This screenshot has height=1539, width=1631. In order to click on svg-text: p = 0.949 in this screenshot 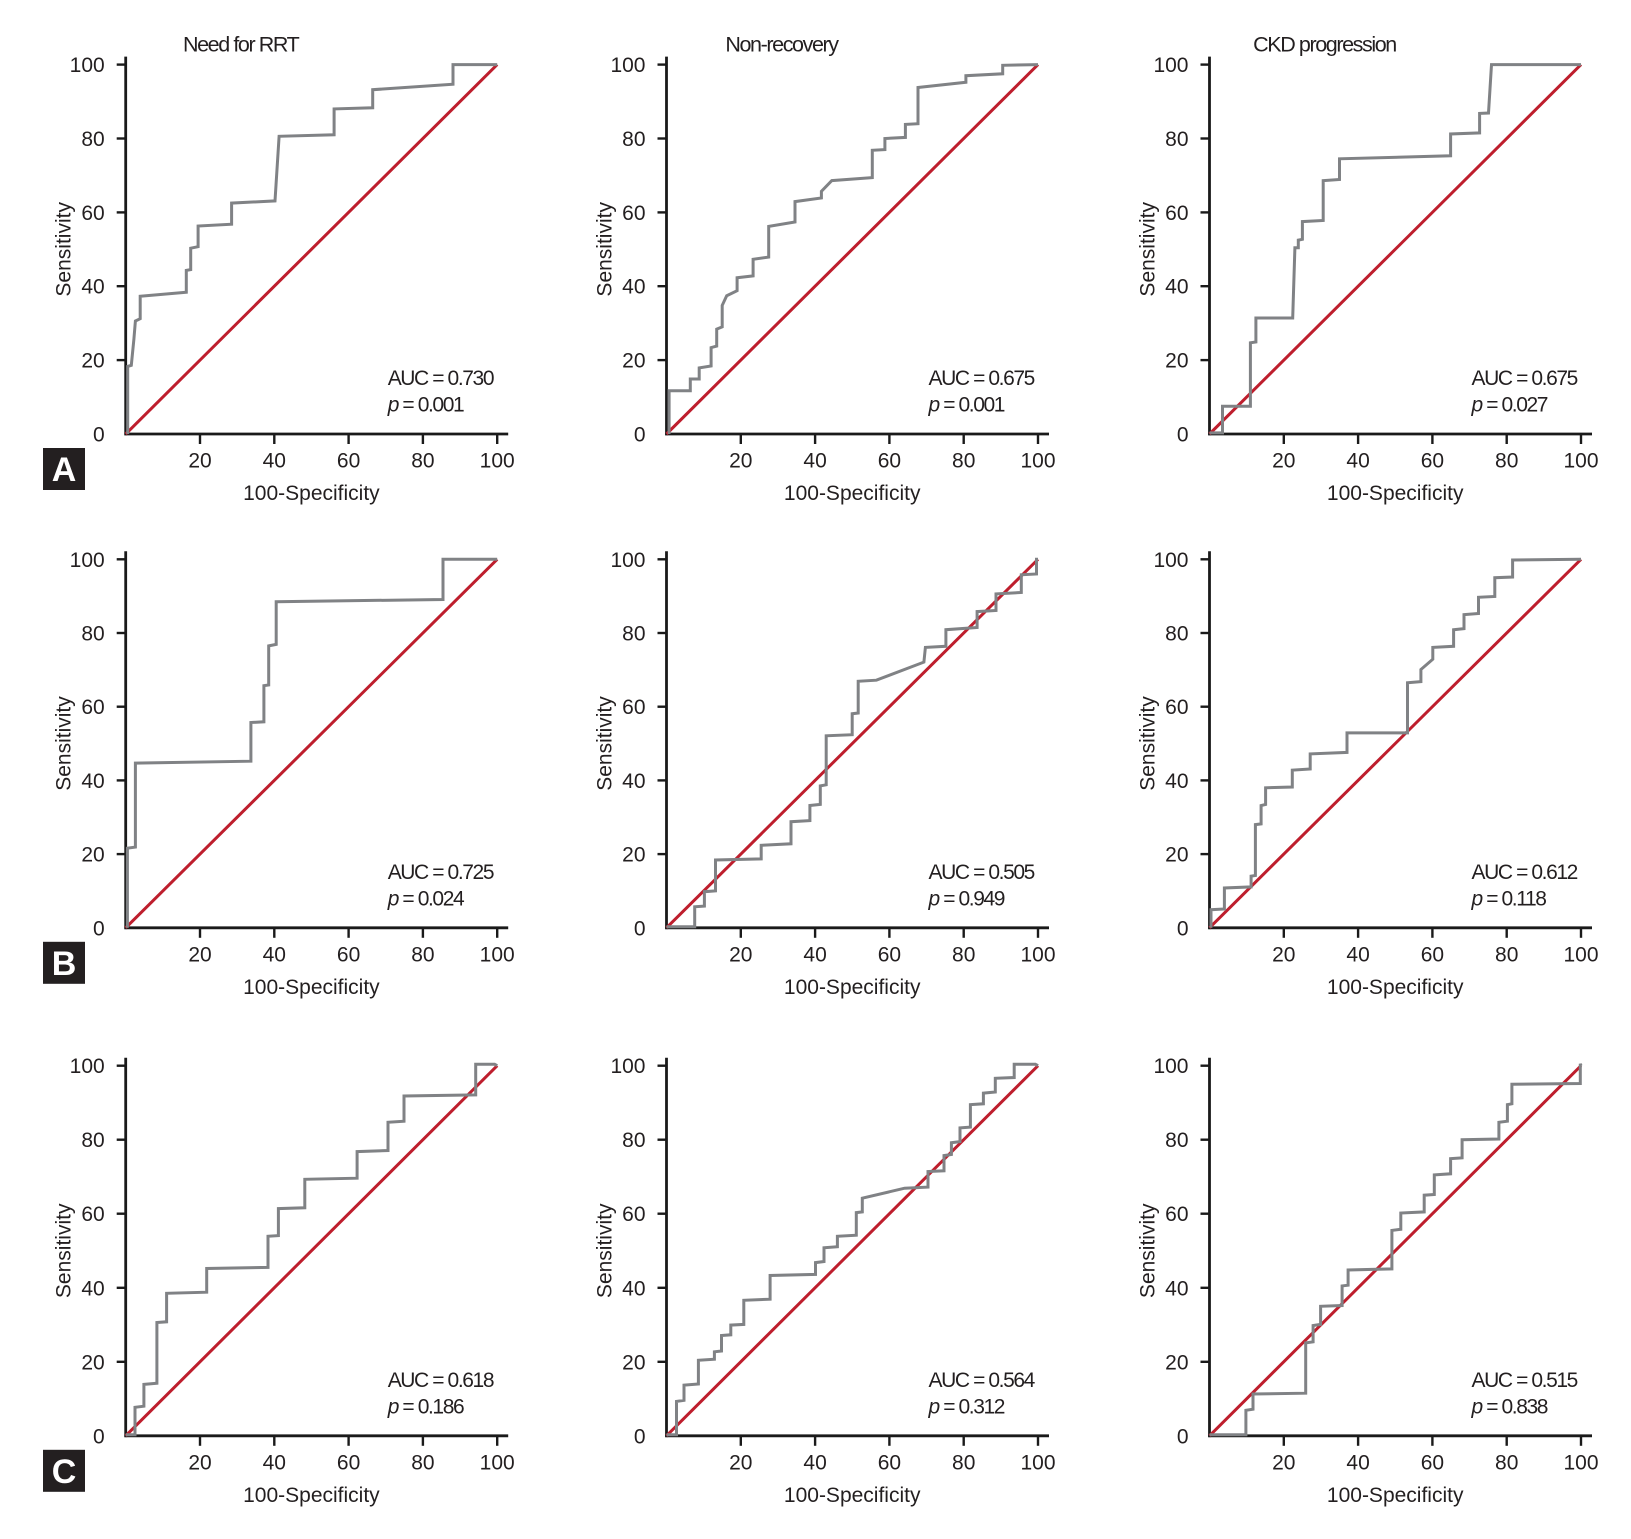, I will do `click(966, 898)`.